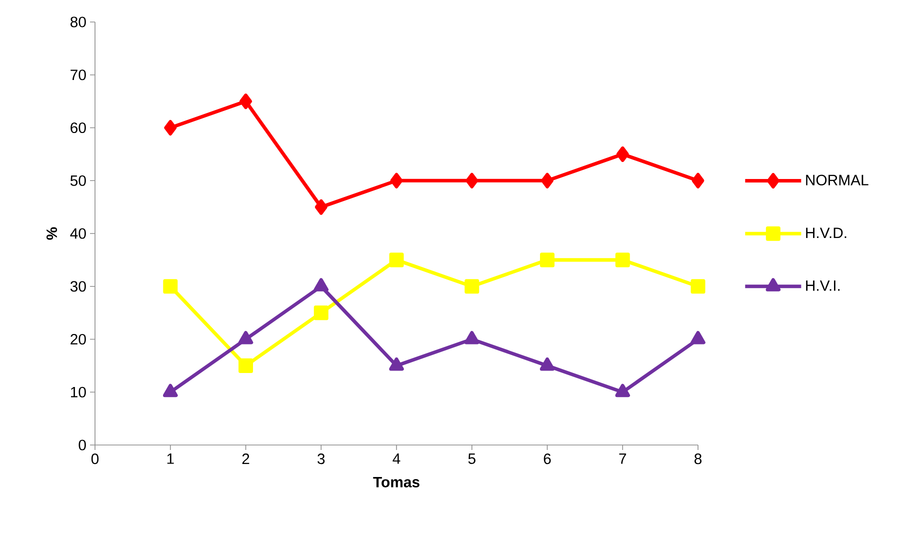 The image size is (906, 533). Describe the element at coordinates (396, 459) in the screenshot. I see `x-tick-label: 4` at that location.